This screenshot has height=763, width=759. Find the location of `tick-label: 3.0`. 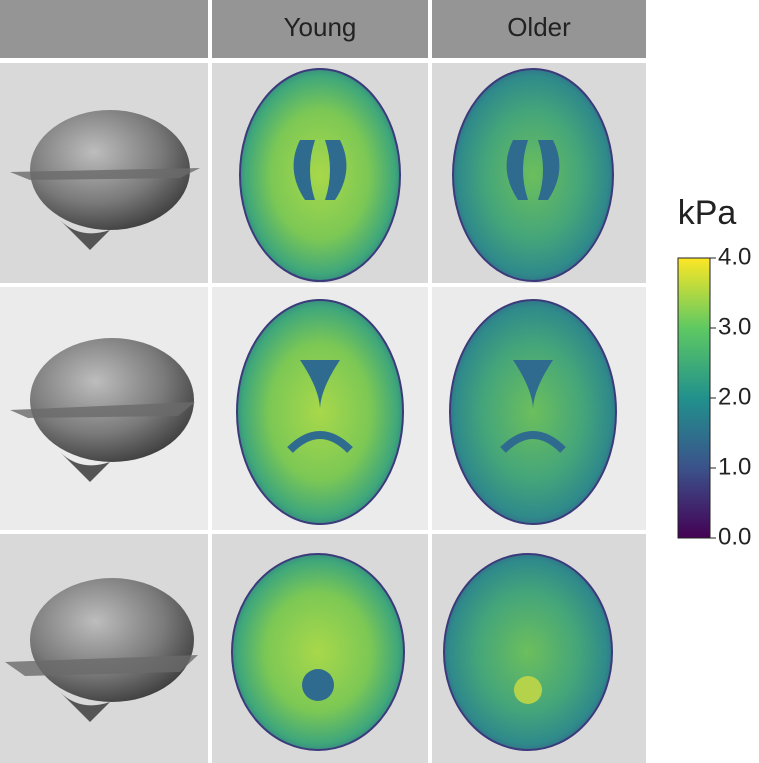

tick-label: 3.0 is located at coordinates (734, 326).